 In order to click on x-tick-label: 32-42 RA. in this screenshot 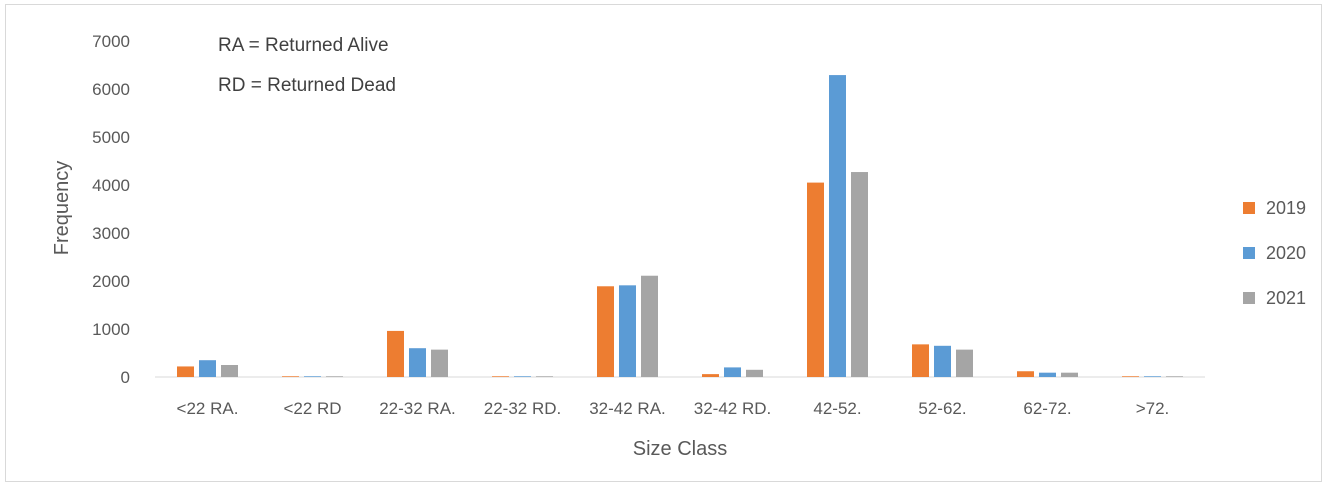, I will do `click(627, 408)`.